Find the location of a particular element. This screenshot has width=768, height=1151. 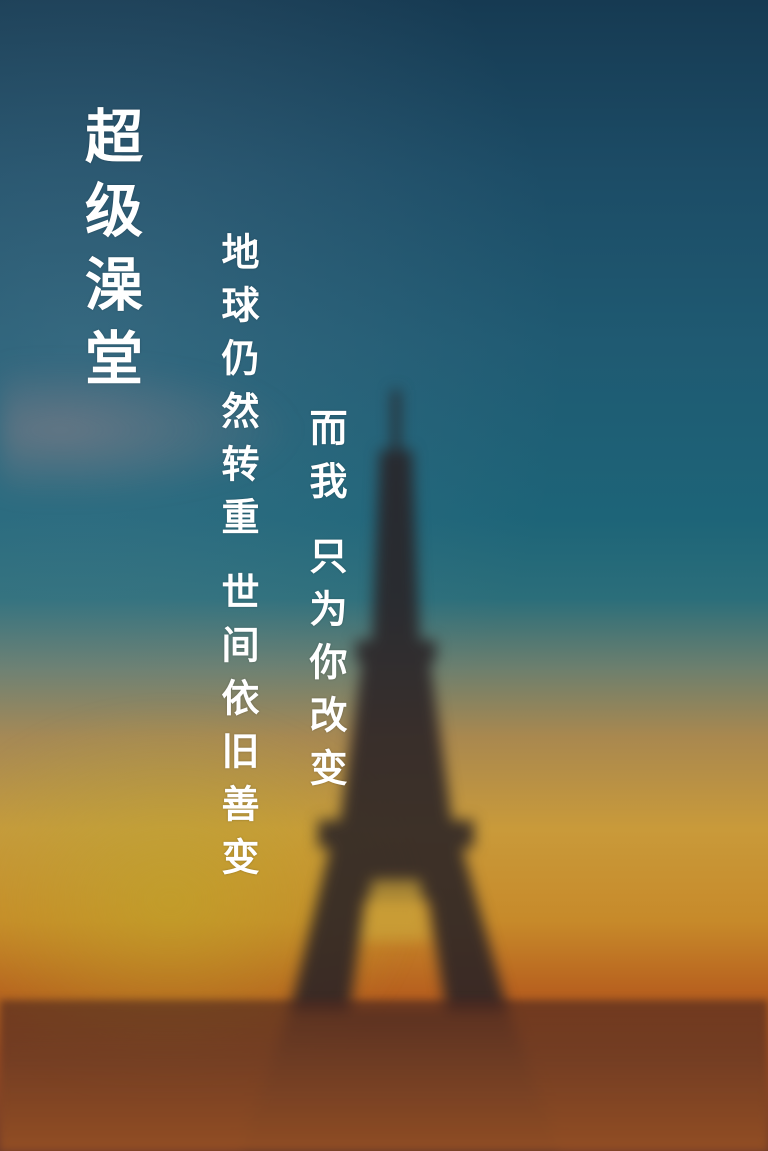

verse-line-a-part2: 世间依旧善变 is located at coordinates (237, 731).